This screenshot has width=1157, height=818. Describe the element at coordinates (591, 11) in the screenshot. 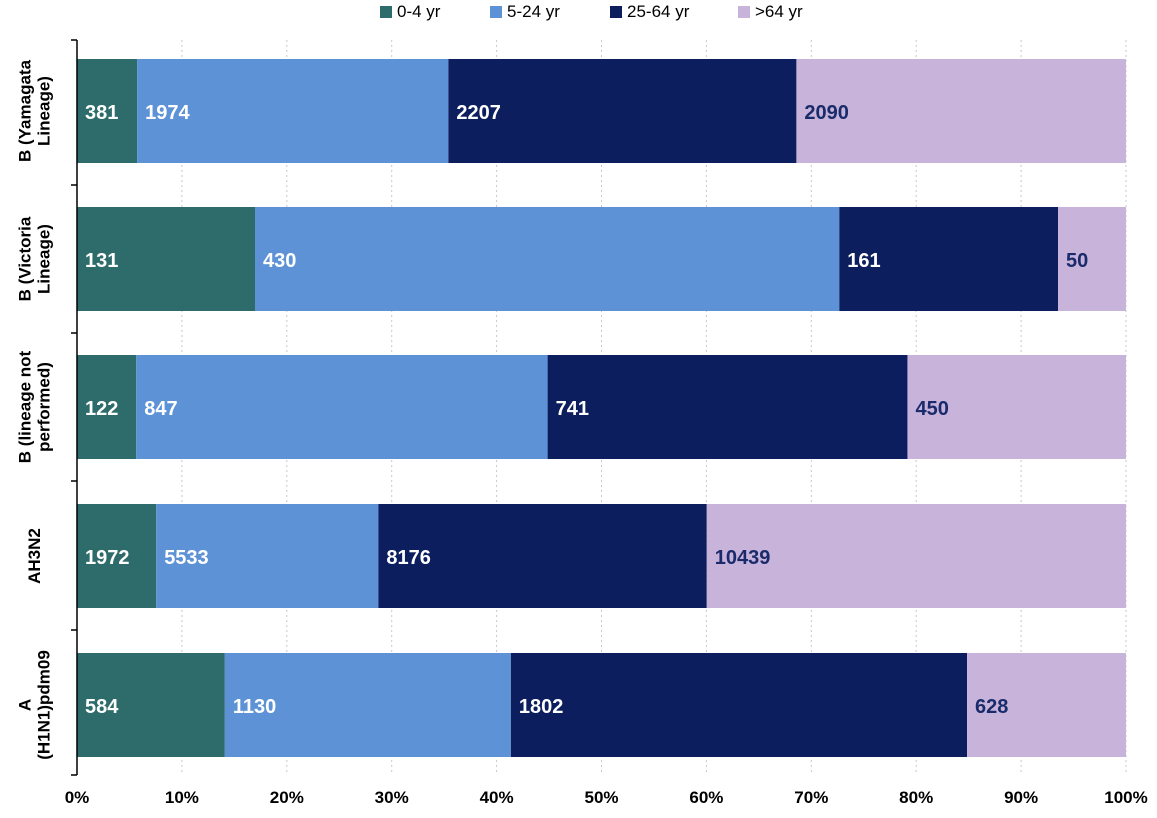

I see `legend: 0-4 yr 5-24 yr 25-64 yr >64 yr` at that location.